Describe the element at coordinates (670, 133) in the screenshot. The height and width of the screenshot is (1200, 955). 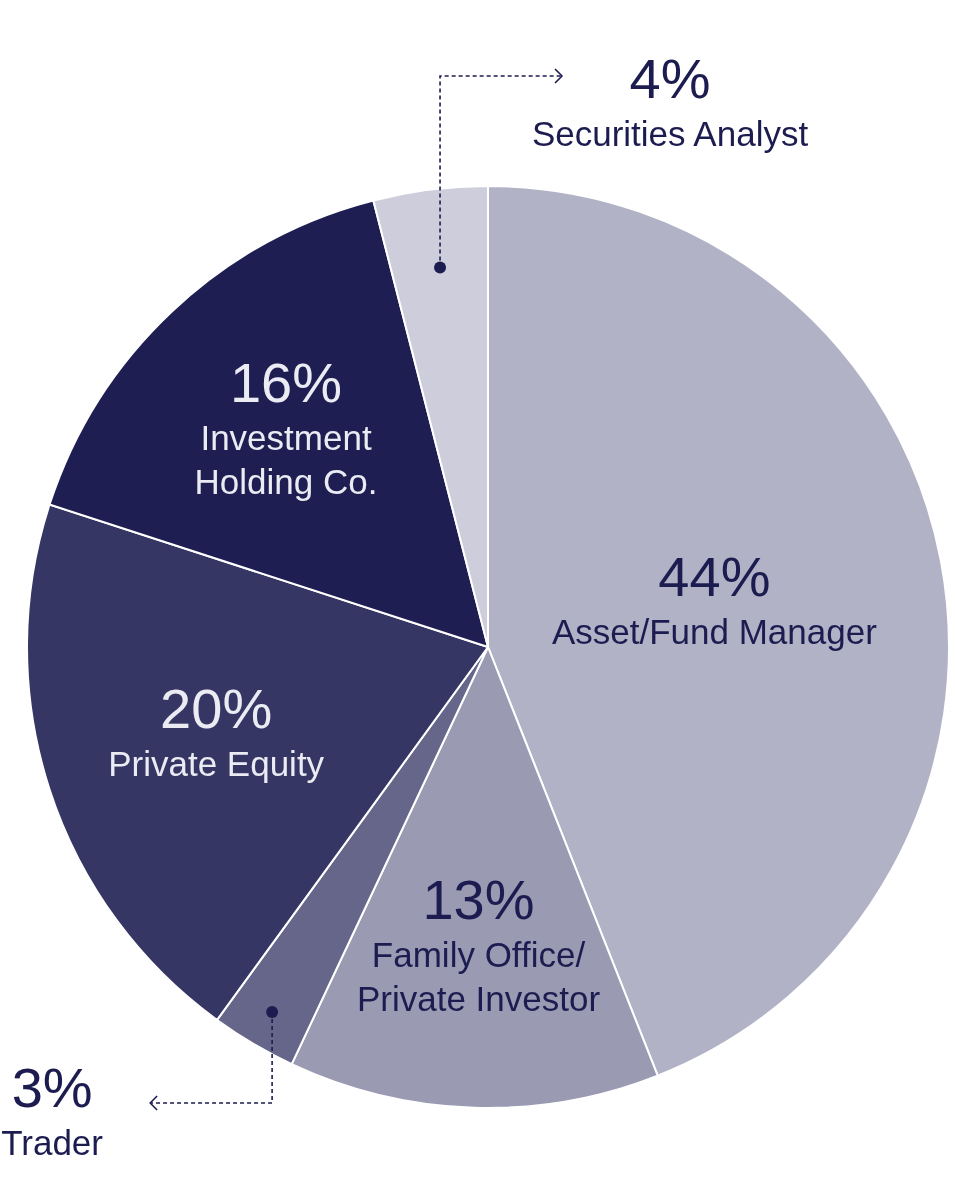
I see `slice-label: Securities Analyst` at that location.